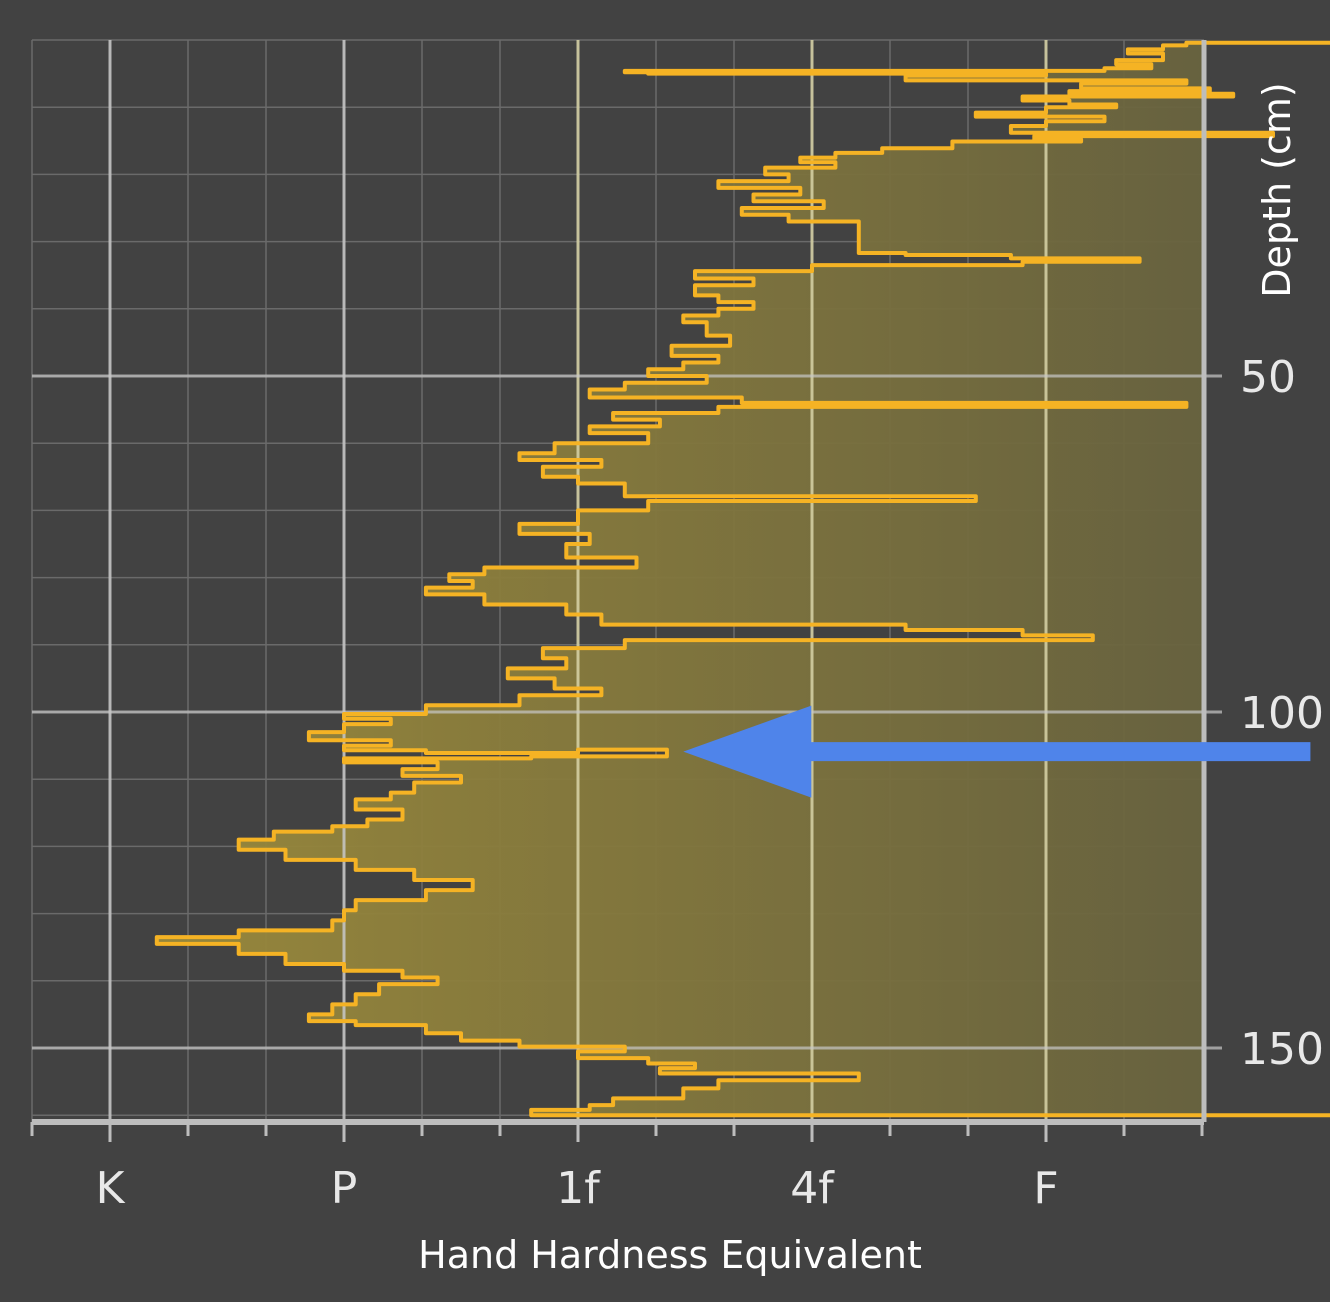  Describe the element at coordinates (1045, 1188) in the screenshot. I see `x-tick-label: F` at that location.